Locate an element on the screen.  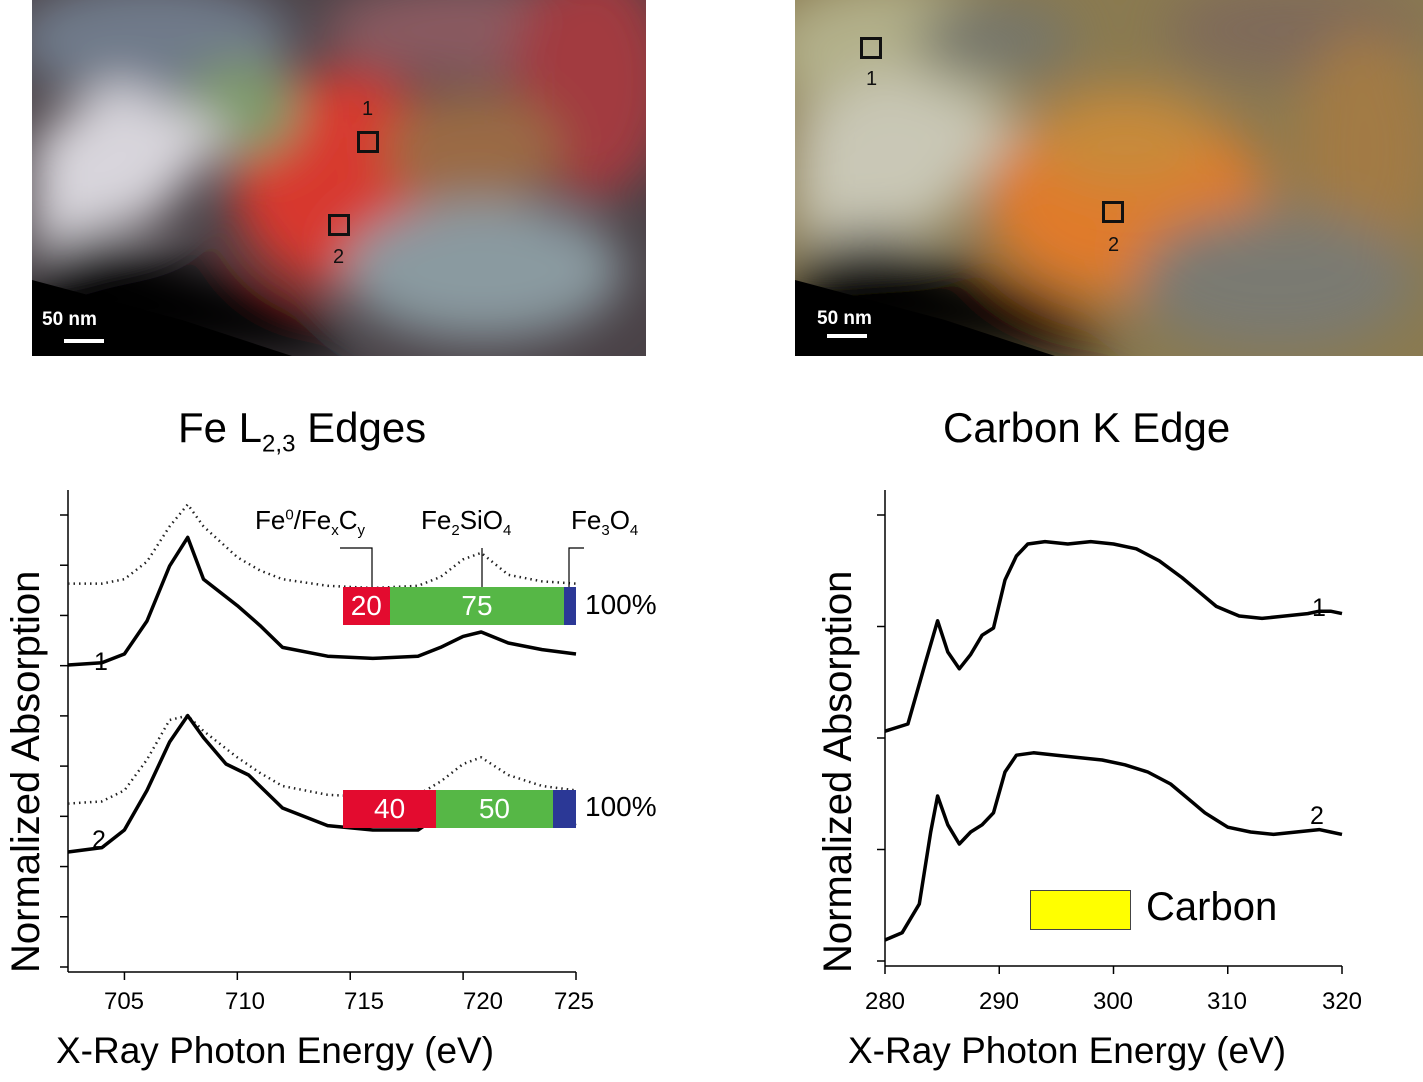
carbon-curve-label-1: 1 is located at coordinates (1319, 608).